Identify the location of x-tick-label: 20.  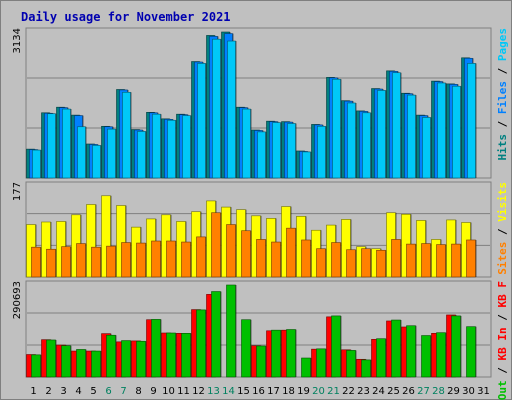
(318, 391).